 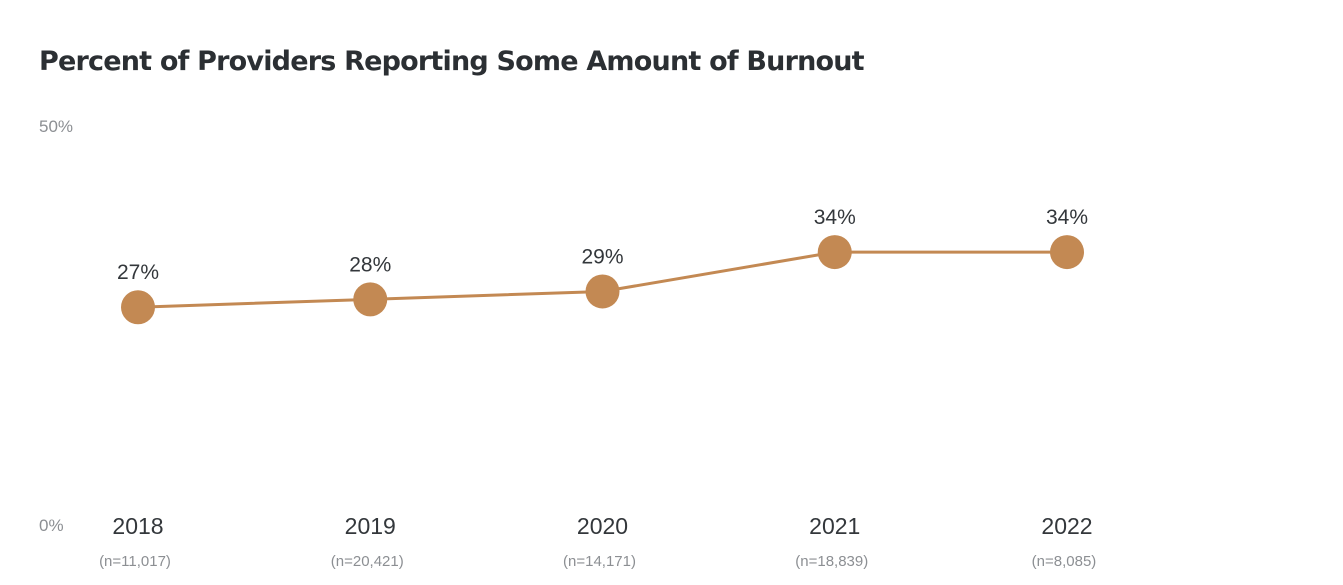 What do you see at coordinates (56, 326) in the screenshot?
I see `y-axis: 50% 0%` at bounding box center [56, 326].